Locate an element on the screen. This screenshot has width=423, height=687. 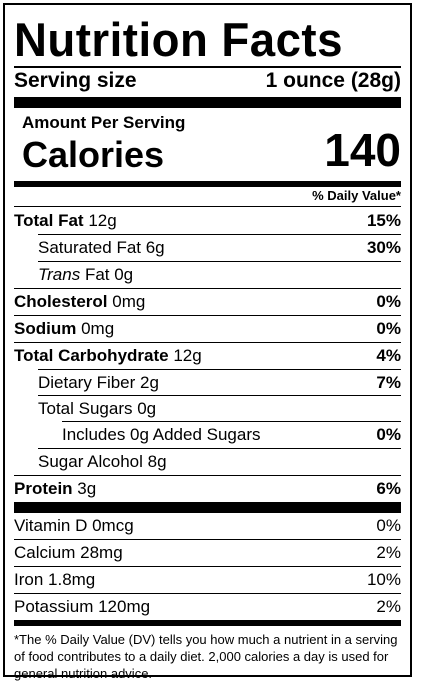
nutrient-name: Total Sugars 0g is located at coordinates (97, 408).